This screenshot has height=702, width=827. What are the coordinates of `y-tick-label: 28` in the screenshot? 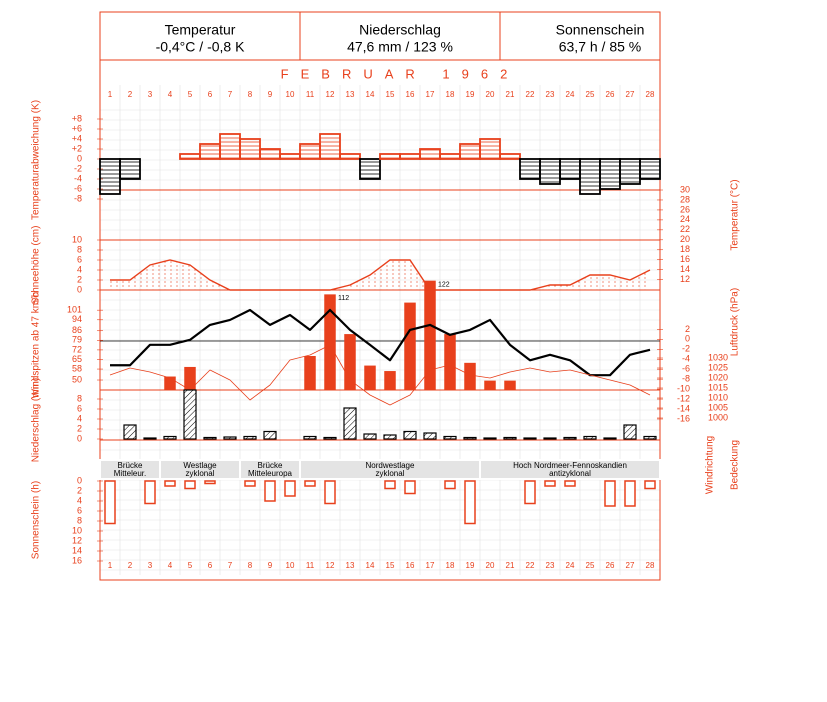 It's located at (685, 199).